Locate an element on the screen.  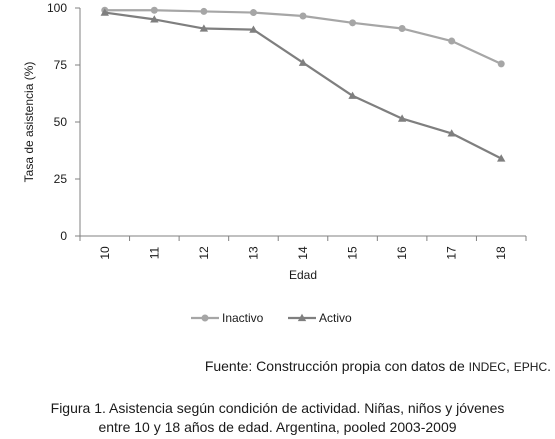
x-tick-label: 18 is located at coordinates (501, 253).